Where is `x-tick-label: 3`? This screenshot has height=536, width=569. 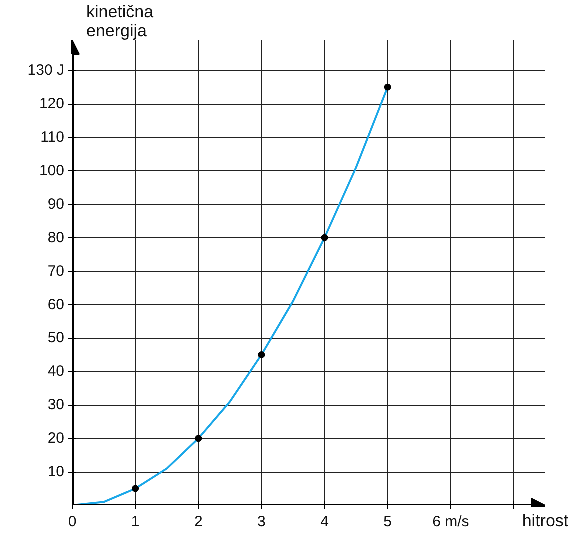
x-tick-label: 3 is located at coordinates (262, 522).